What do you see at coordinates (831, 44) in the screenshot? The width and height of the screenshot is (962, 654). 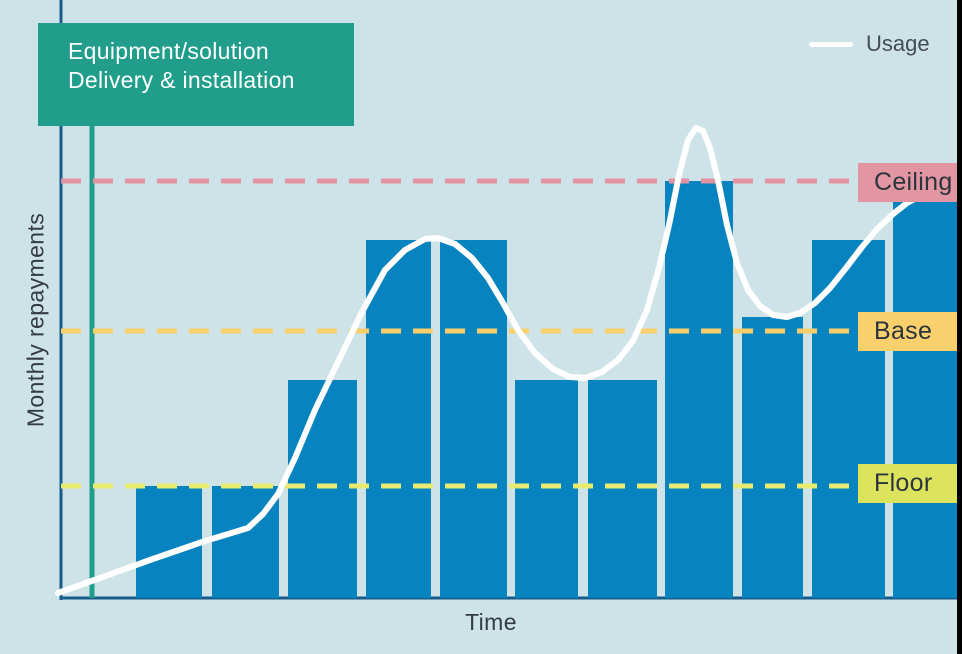 I see `usage-line-swatch-icon` at bounding box center [831, 44].